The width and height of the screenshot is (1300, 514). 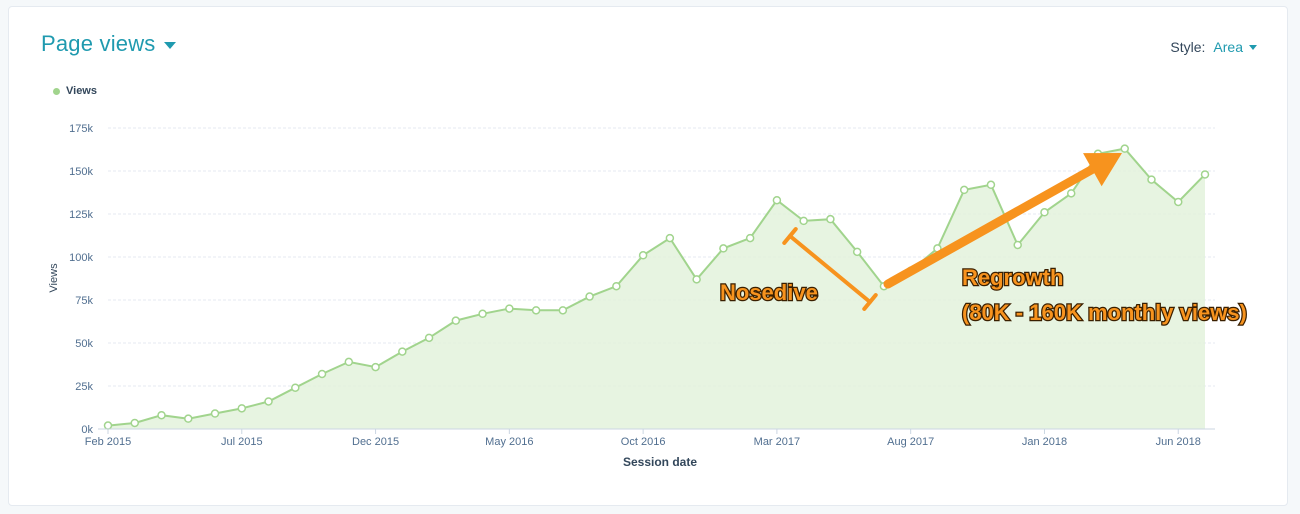 I want to click on style-dropdown: Area, so click(x=1235, y=47).